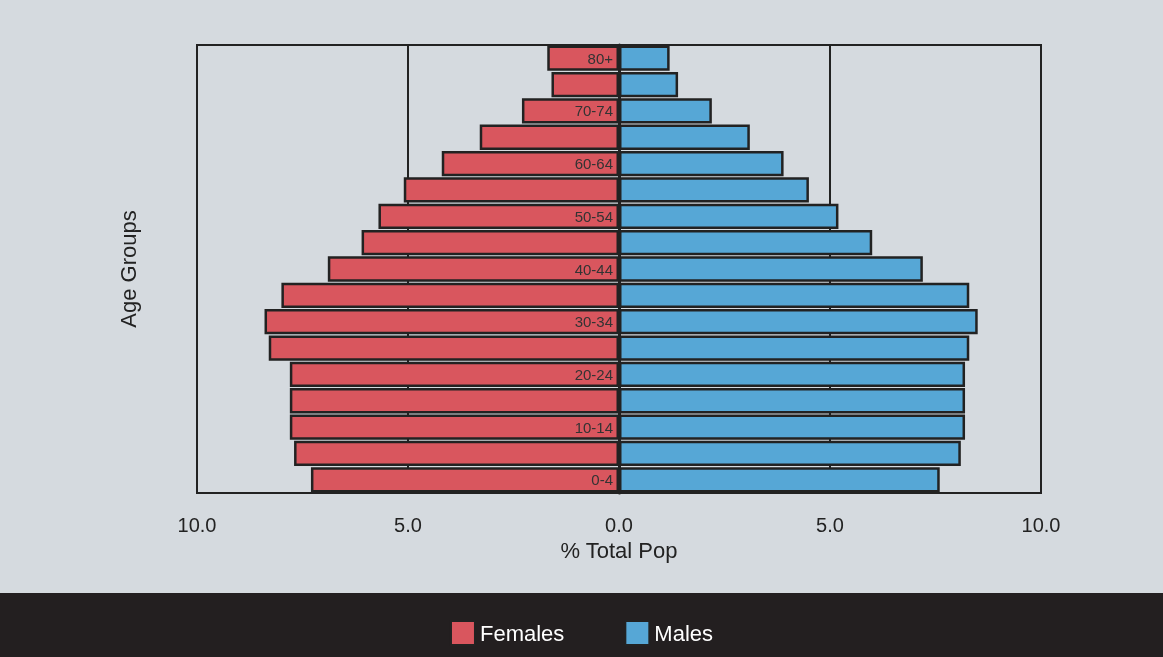 The width and height of the screenshot is (1163, 657). What do you see at coordinates (593, 216) in the screenshot?
I see `y-tick-label: 50-54` at bounding box center [593, 216].